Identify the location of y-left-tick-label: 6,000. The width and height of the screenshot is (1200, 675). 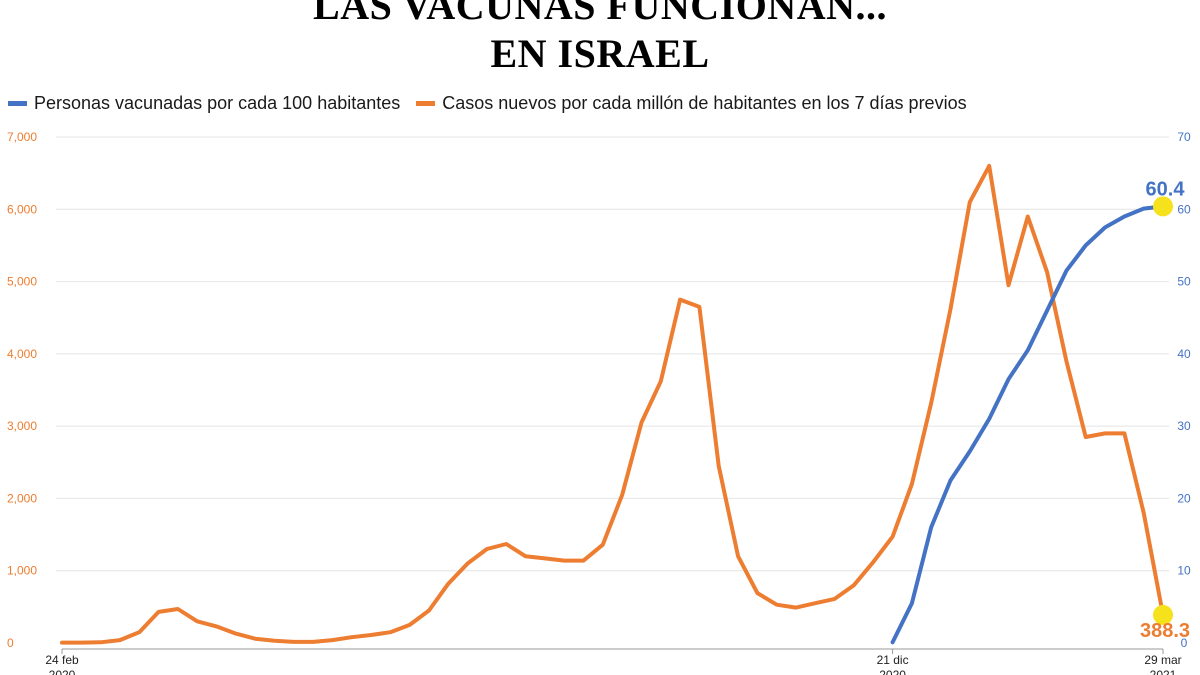
(22, 209).